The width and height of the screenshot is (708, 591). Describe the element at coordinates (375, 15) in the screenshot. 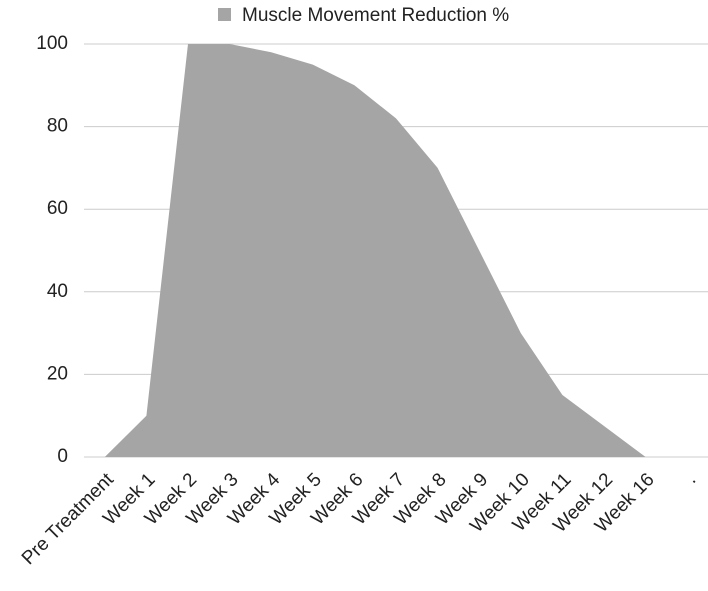

I see `legend-label: Muscle Movement Reduction %` at that location.